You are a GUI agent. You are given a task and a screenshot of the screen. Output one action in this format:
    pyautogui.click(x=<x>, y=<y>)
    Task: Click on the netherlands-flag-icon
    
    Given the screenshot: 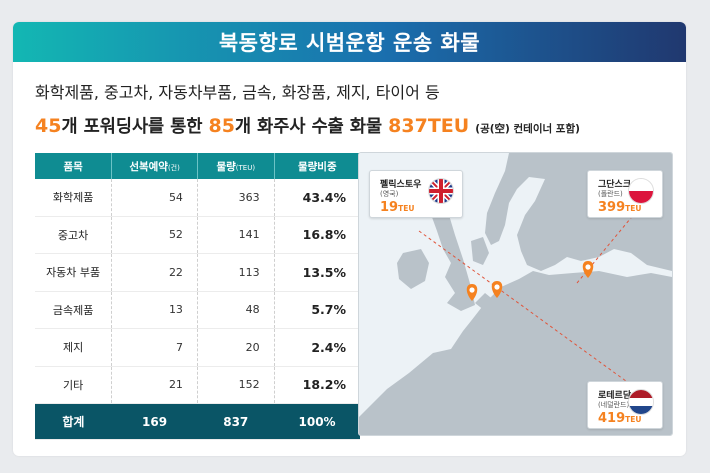 What is the action you would take?
    pyautogui.click(x=641, y=402)
    